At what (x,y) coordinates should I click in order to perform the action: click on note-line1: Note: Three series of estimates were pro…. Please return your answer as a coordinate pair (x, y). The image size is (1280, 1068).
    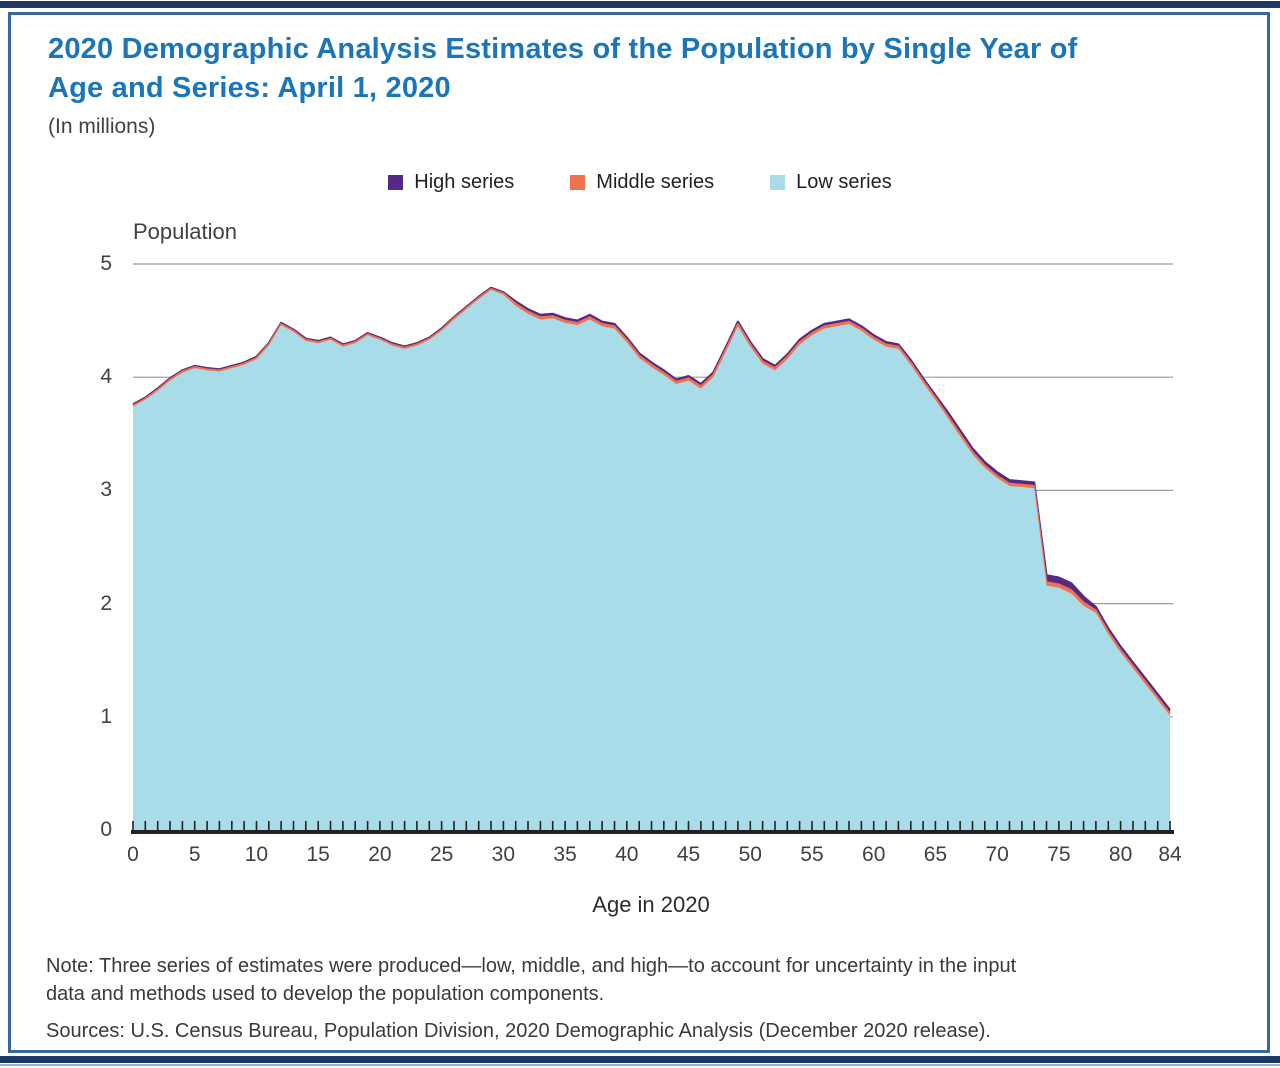
    Looking at the image, I should click on (531, 966).